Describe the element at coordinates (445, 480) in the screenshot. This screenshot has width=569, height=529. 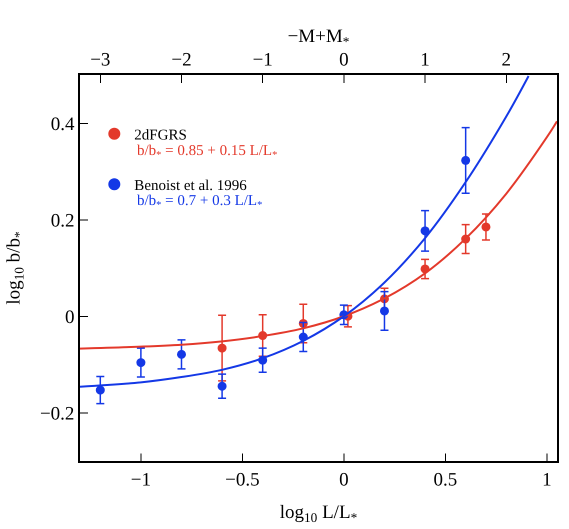
I see `x-tick-label: 0.5` at that location.